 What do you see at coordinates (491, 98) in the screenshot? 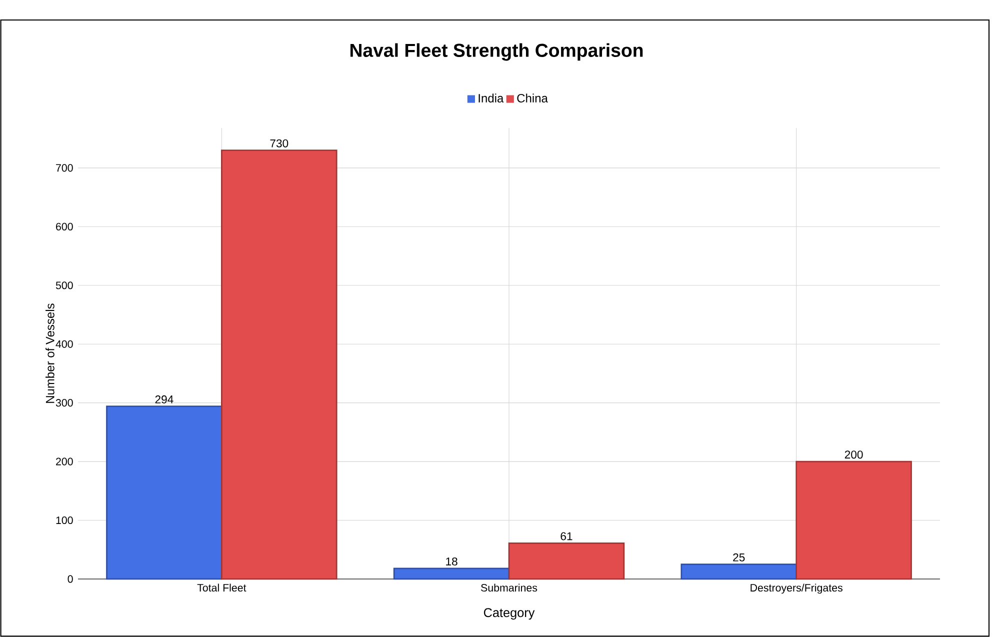
I see `legend-label: India` at bounding box center [491, 98].